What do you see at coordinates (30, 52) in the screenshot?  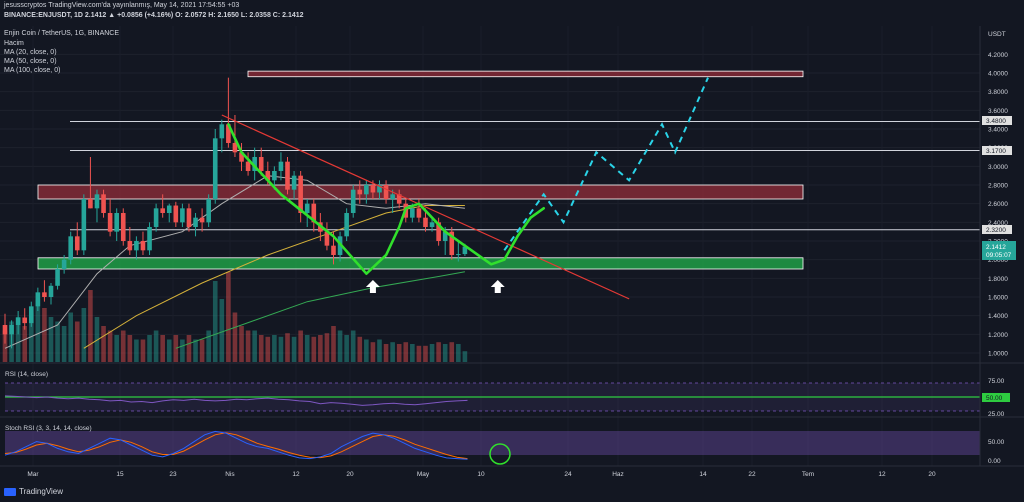 I see `indicator-ma20: MA (20, close, 0)` at bounding box center [30, 52].